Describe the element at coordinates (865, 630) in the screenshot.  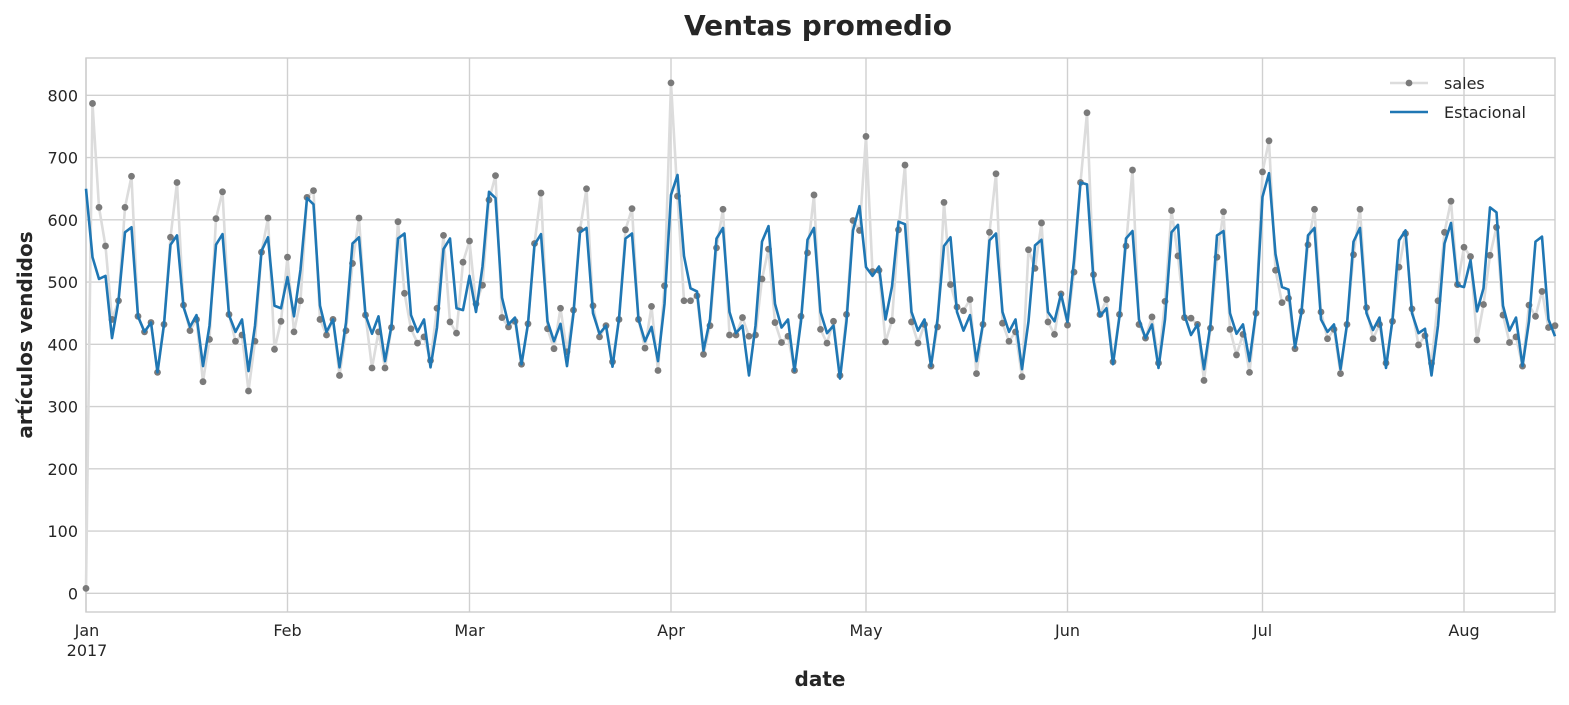
I see `x-tick-label: May` at that location.